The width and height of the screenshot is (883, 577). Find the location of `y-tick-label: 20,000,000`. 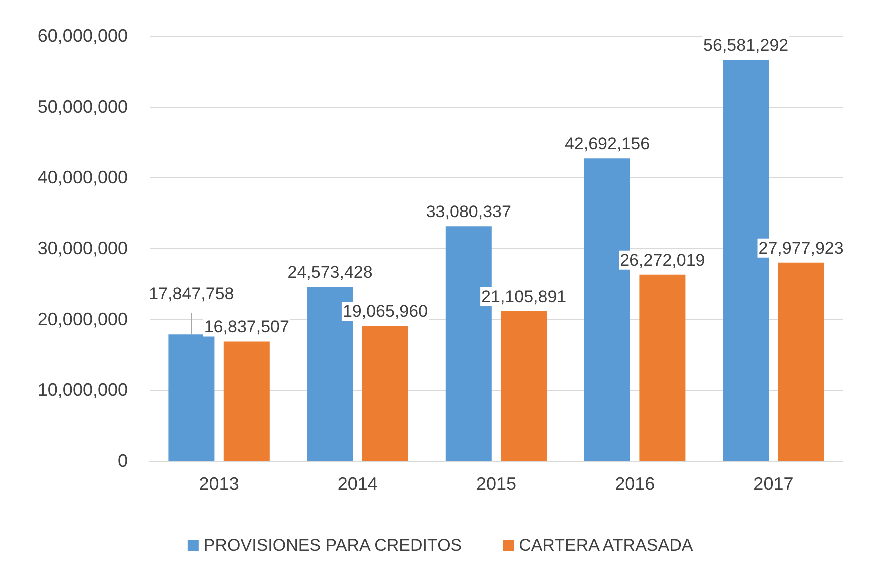

y-tick-label: 20,000,000 is located at coordinates (83, 319).